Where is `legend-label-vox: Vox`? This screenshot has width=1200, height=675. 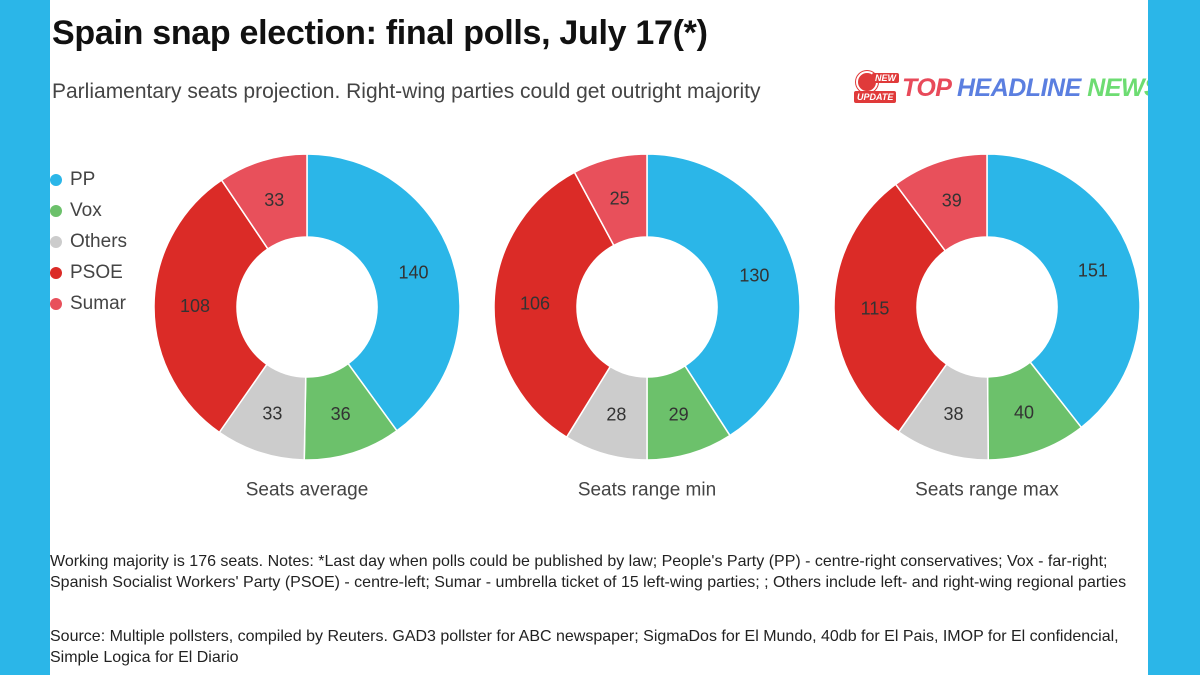 legend-label-vox: Vox is located at coordinates (86, 210).